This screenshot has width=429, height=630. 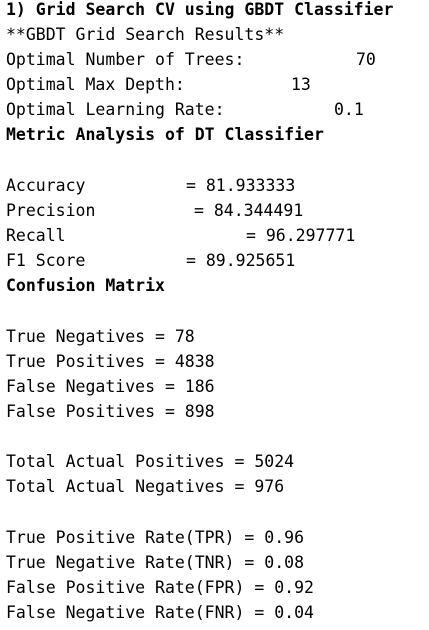 I want to click on optimal-lr-value: 0.1, so click(x=349, y=109).